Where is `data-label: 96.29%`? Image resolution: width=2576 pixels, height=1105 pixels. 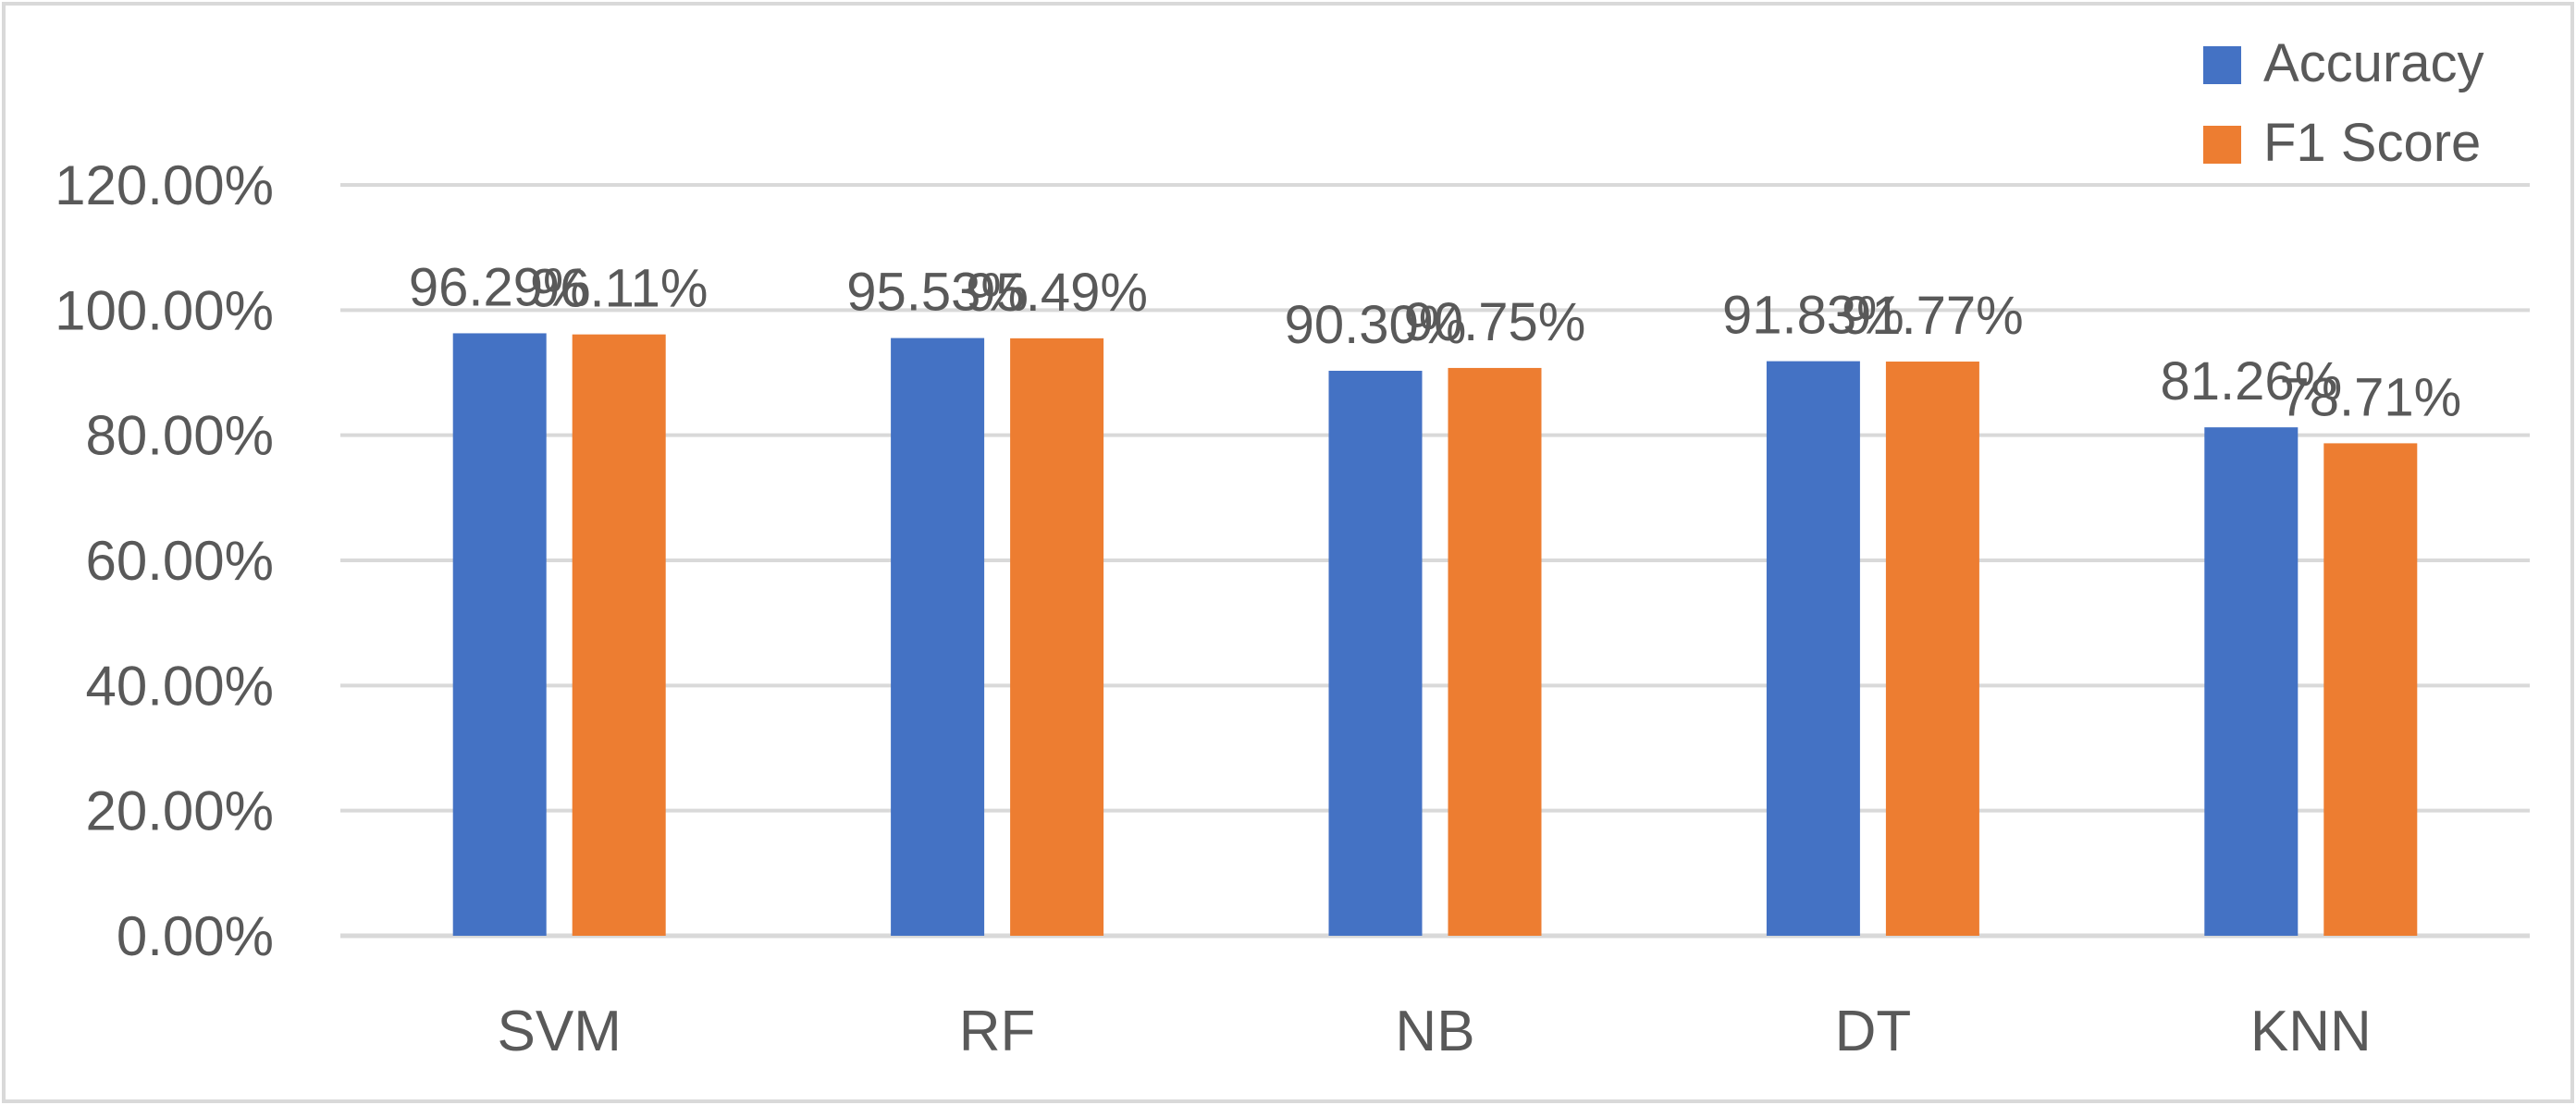 data-label: 96.29% is located at coordinates (500, 287).